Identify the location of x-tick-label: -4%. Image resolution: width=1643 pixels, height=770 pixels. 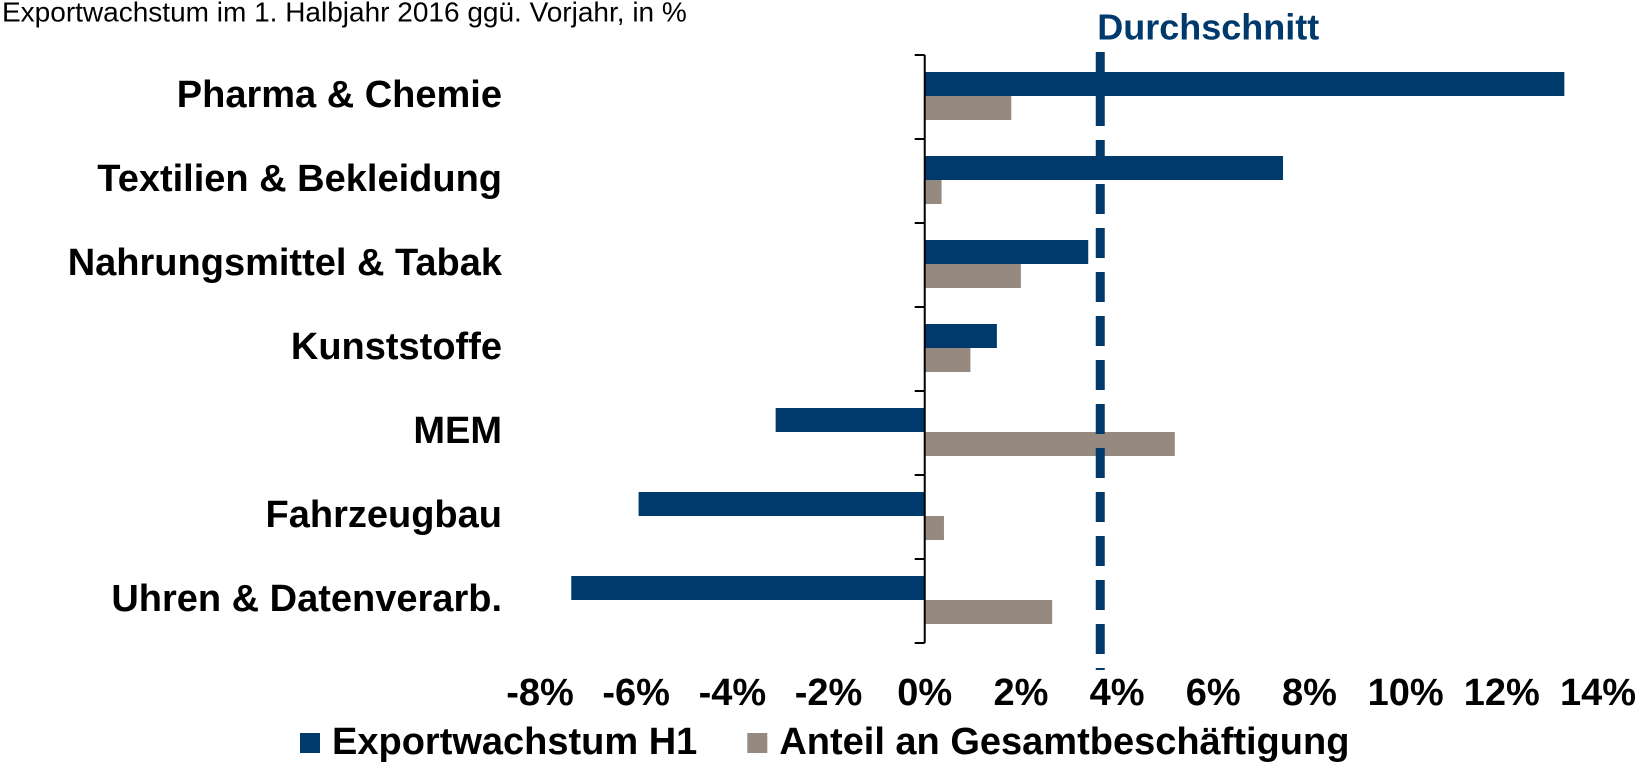
(733, 693).